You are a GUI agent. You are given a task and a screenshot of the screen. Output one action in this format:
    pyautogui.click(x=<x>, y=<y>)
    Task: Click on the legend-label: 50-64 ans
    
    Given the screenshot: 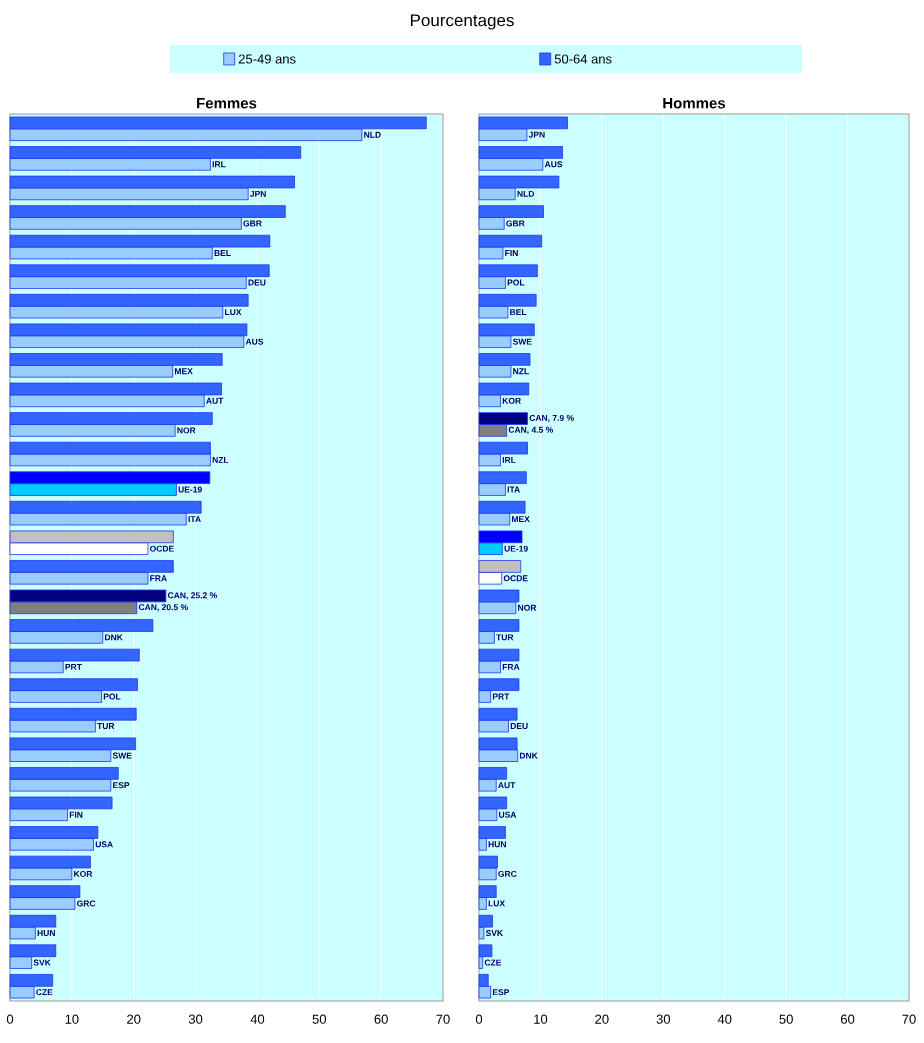 What is the action you would take?
    pyautogui.click(x=583, y=59)
    